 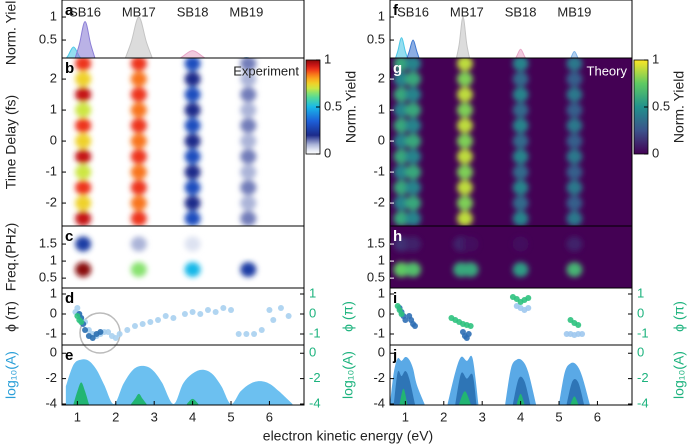 What do you see at coordinates (246, 11) in the screenshot?
I see `peak-label: MB19` at bounding box center [246, 11].